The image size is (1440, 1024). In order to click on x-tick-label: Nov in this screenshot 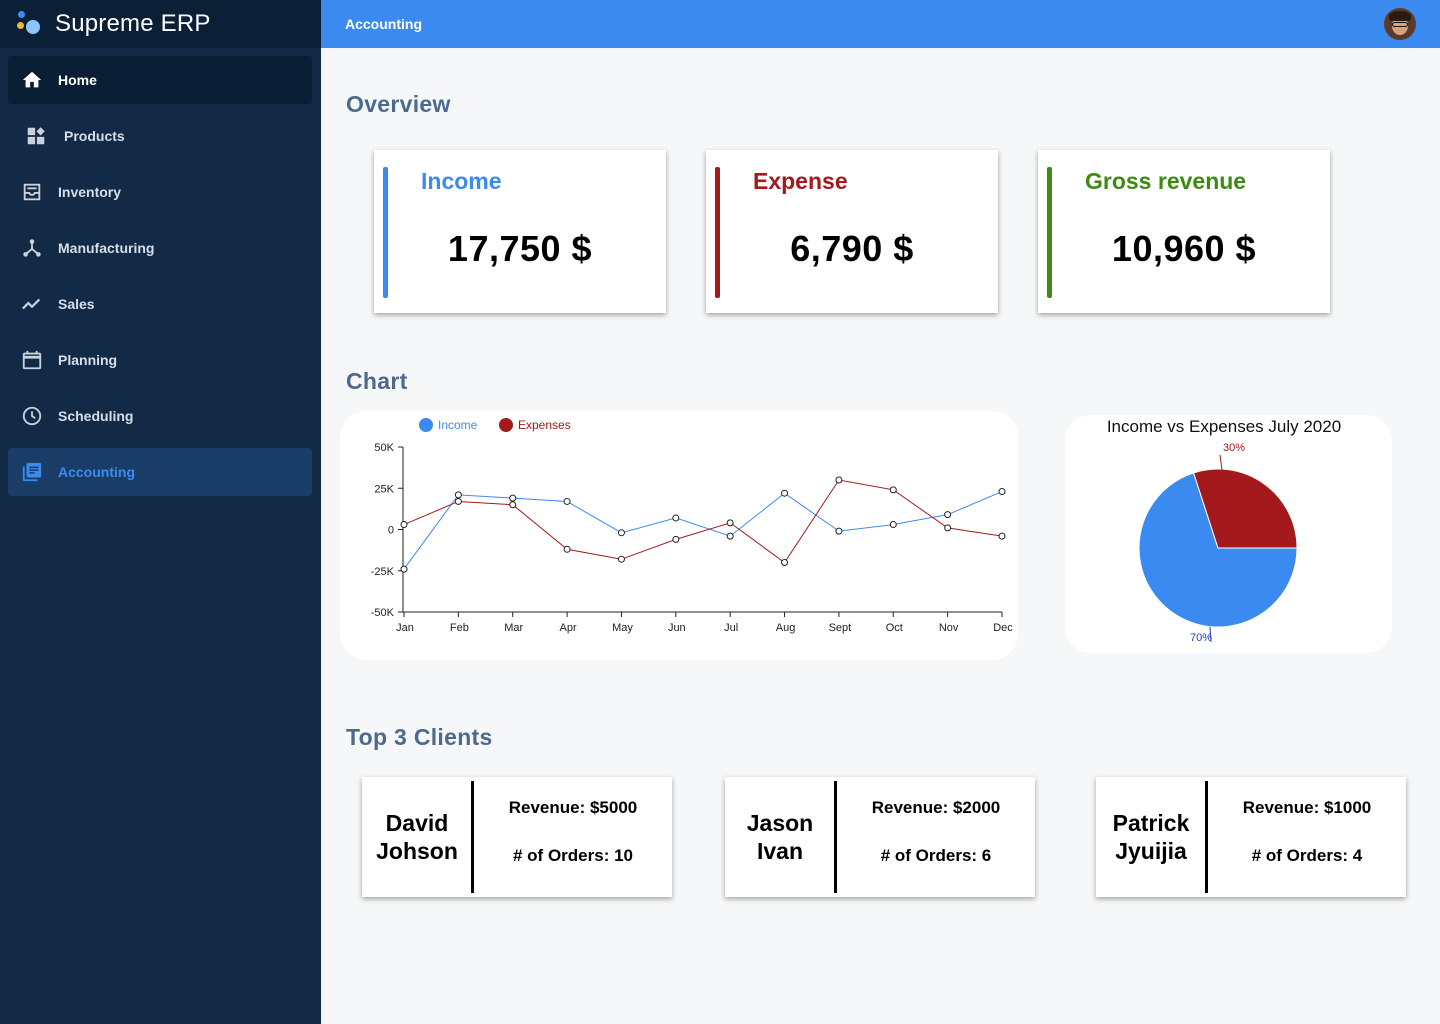, I will do `click(949, 628)`.